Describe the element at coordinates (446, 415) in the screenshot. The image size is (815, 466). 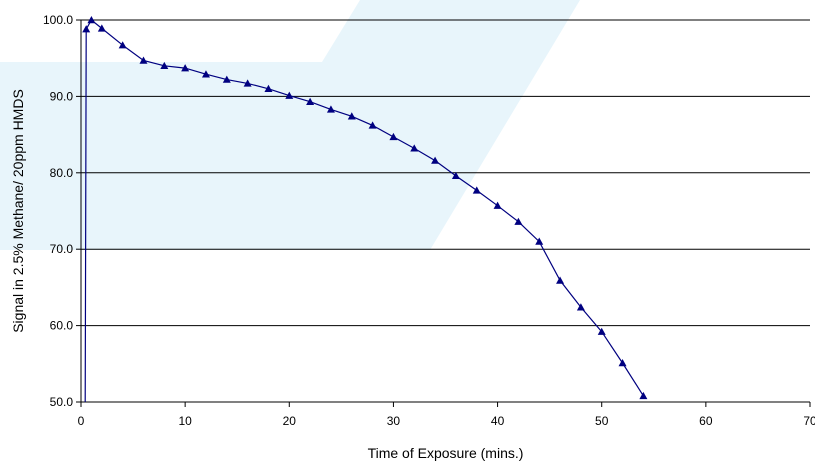
I see `x-axis-ticks: 0 10 20 30 40 50 60 70` at that location.